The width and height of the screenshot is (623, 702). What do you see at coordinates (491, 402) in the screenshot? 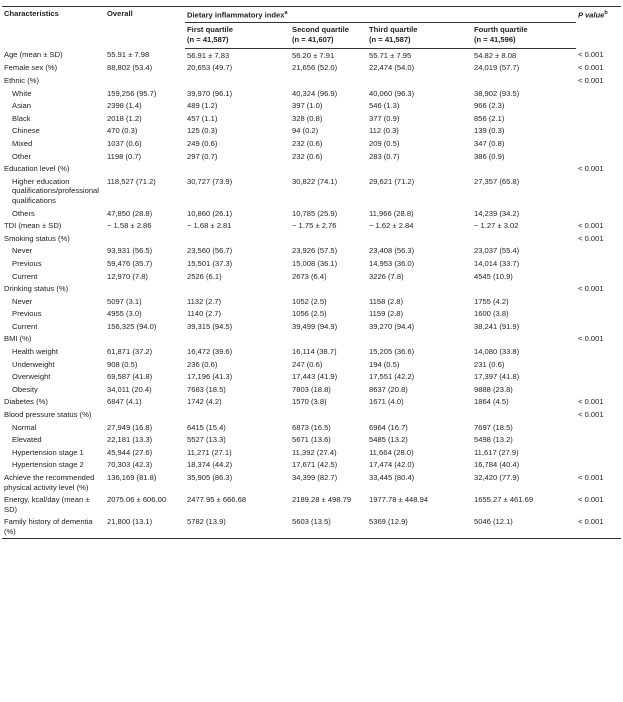
I see `table-cell: 1864 (4.5)` at bounding box center [491, 402].